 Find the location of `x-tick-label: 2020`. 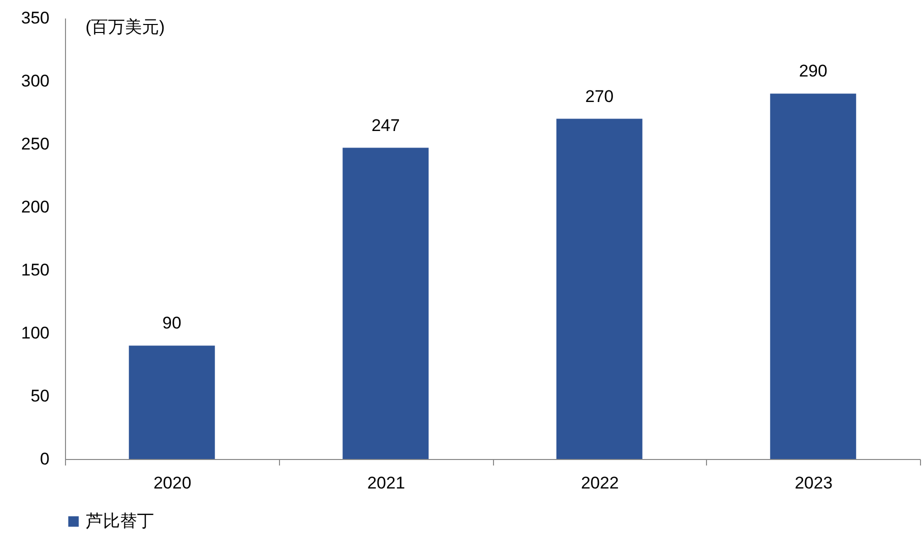

x-tick-label: 2020 is located at coordinates (172, 483).